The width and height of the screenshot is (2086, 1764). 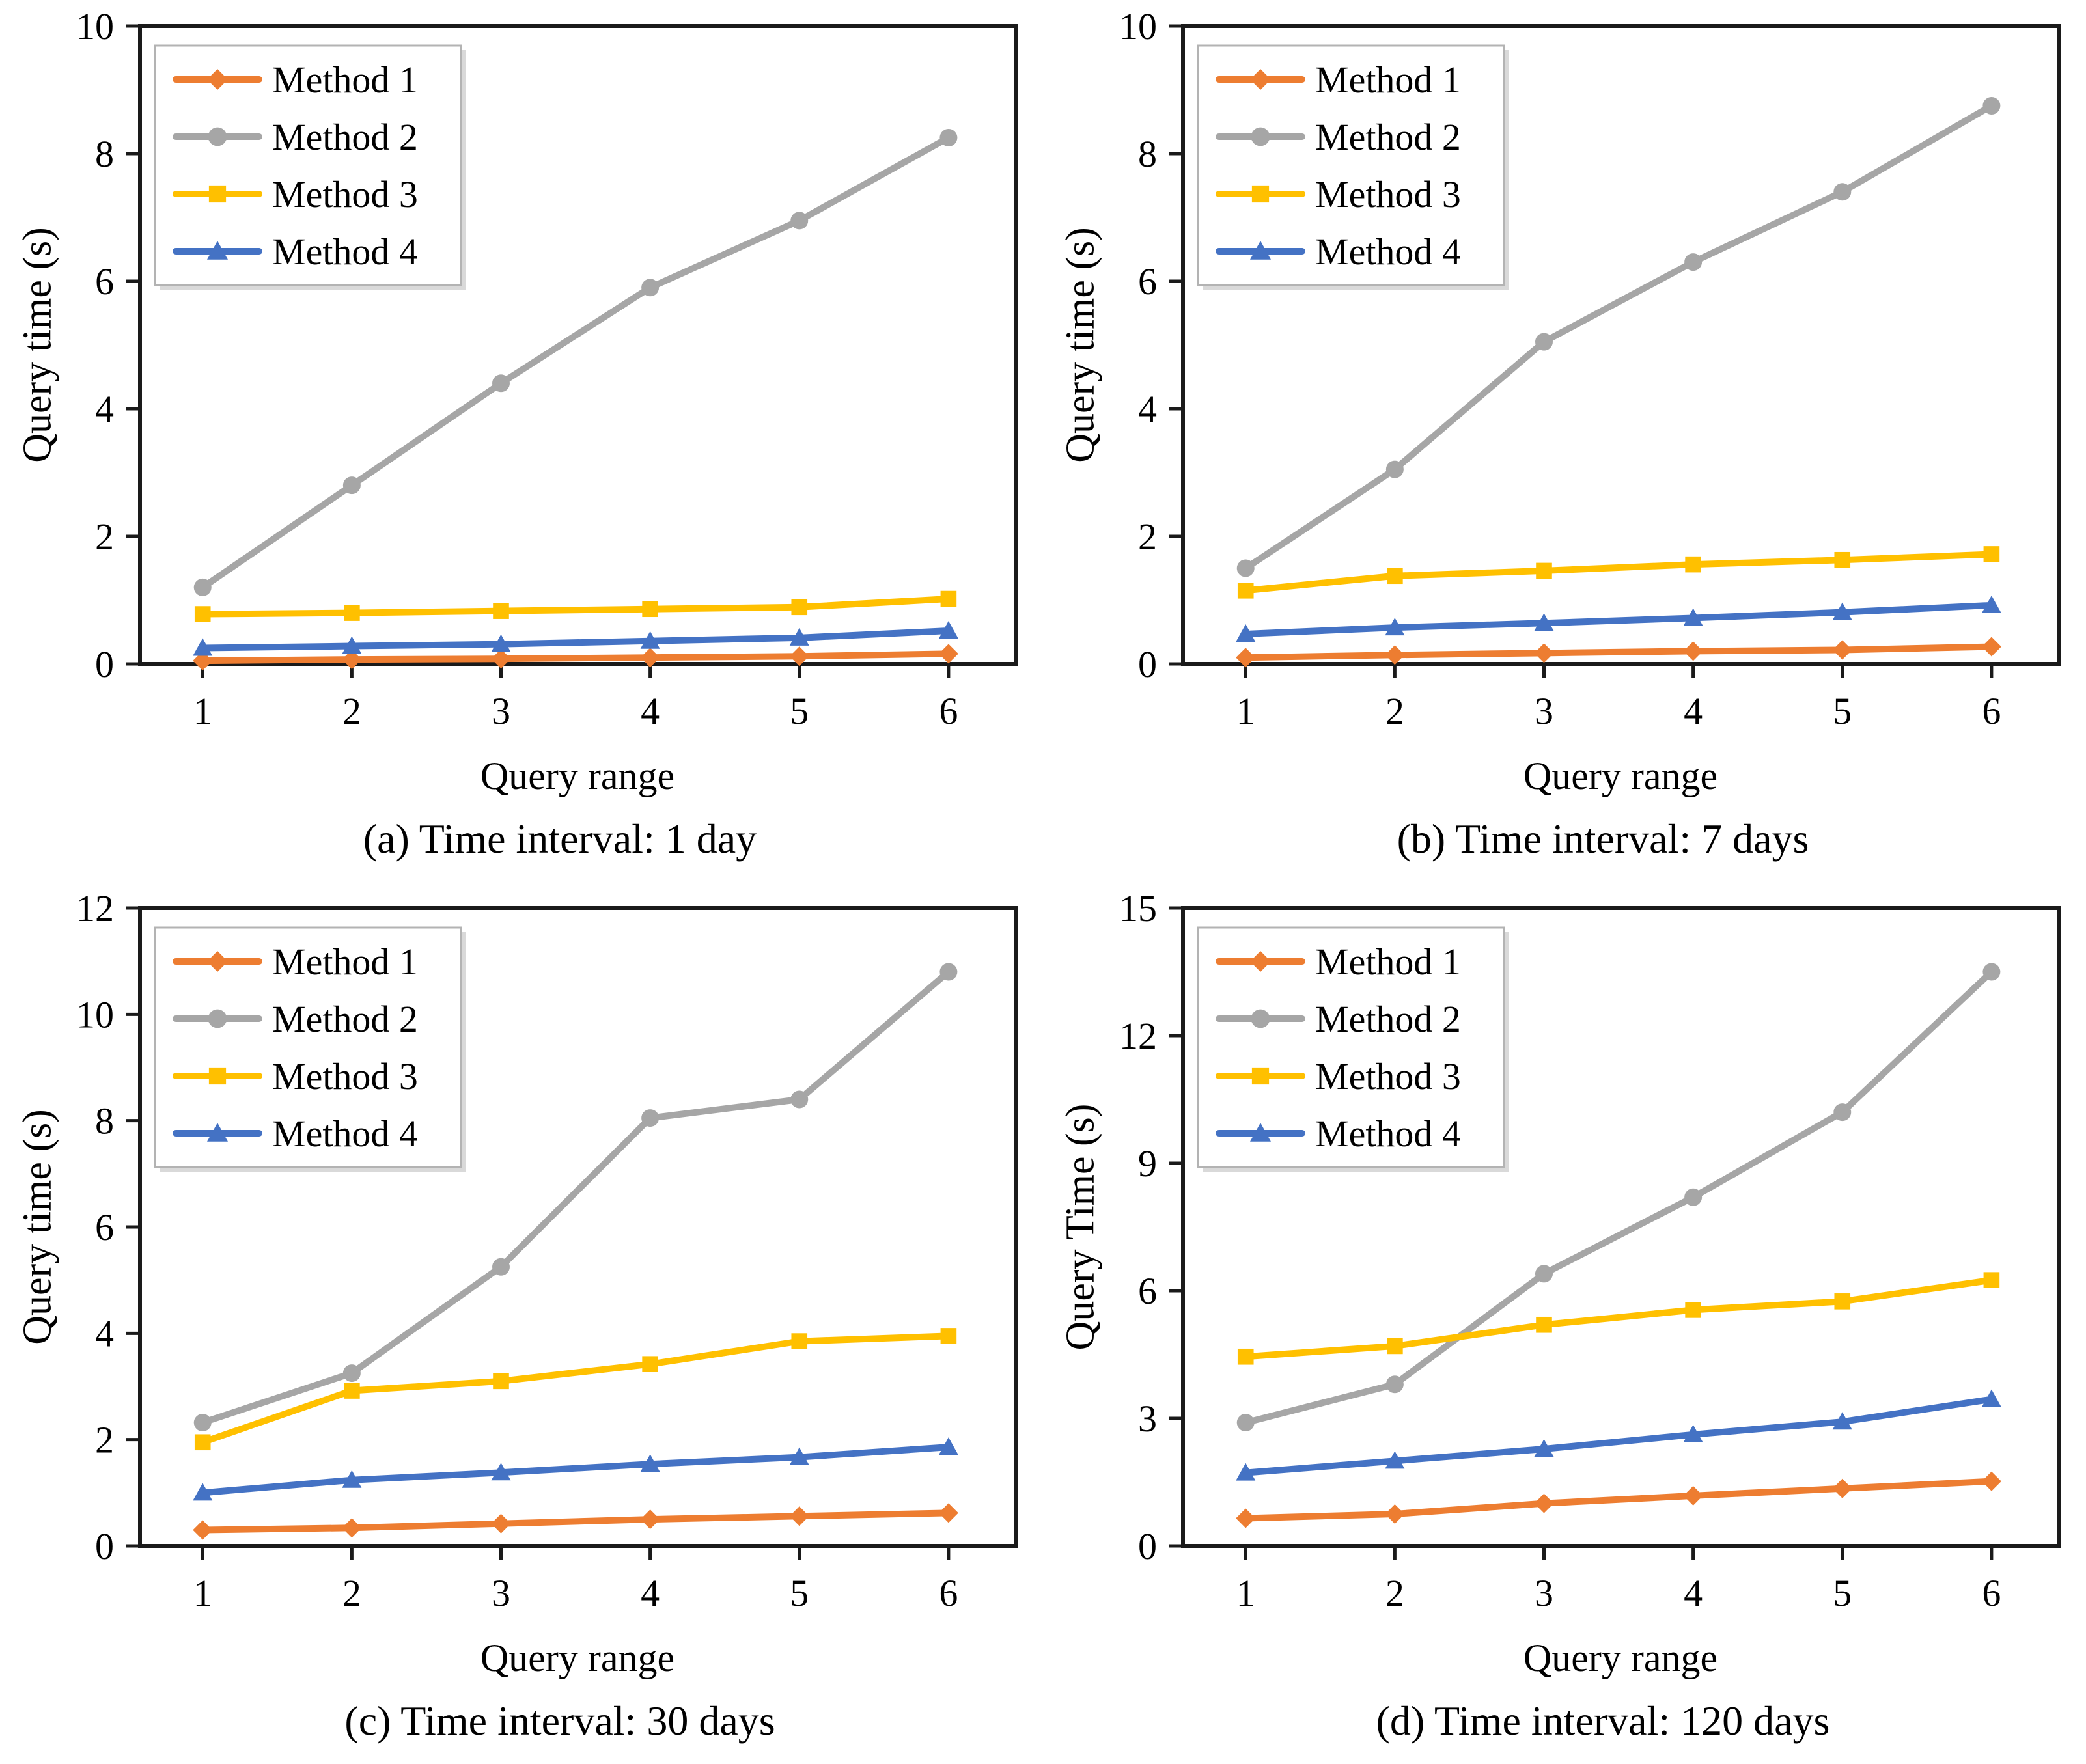 What do you see at coordinates (1138, 908) in the screenshot?
I see `y-tick-label: 15` at bounding box center [1138, 908].